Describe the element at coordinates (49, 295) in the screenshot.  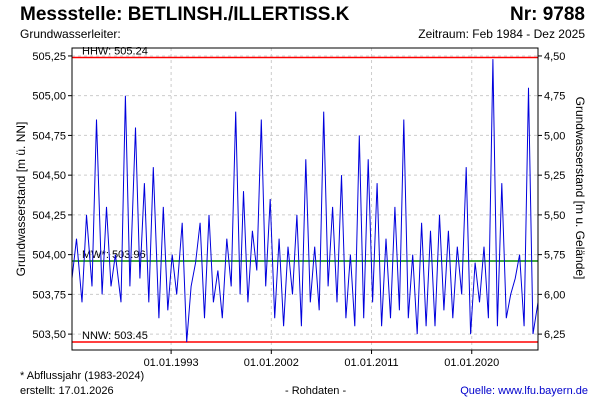
I see `y-tick-label-left: 503,75` at that location.